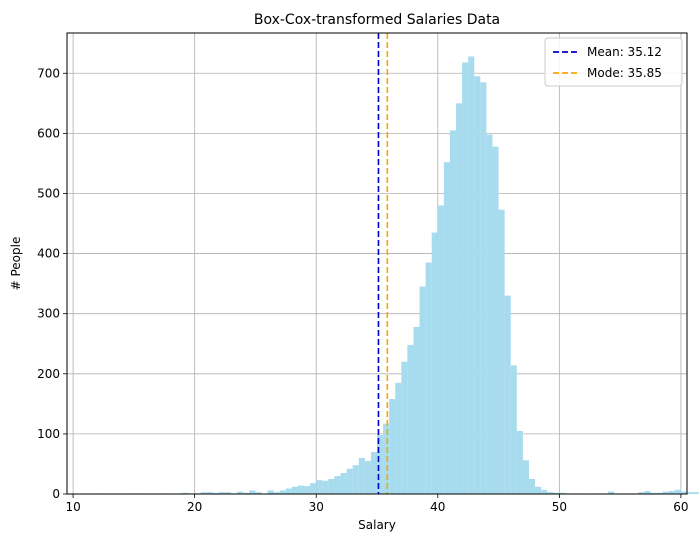 This screenshot has width=699, height=547. What do you see at coordinates (383, 263) in the screenshot?
I see `reference-lines` at bounding box center [383, 263].